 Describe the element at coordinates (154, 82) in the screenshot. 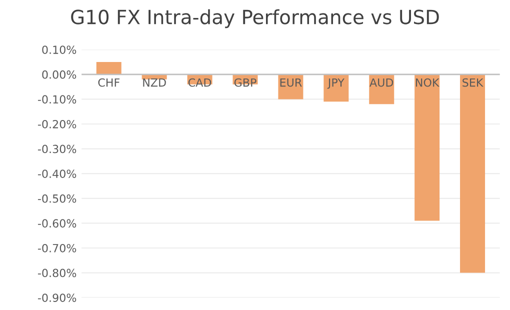

I see `x-tick-label: NZD` at that location.